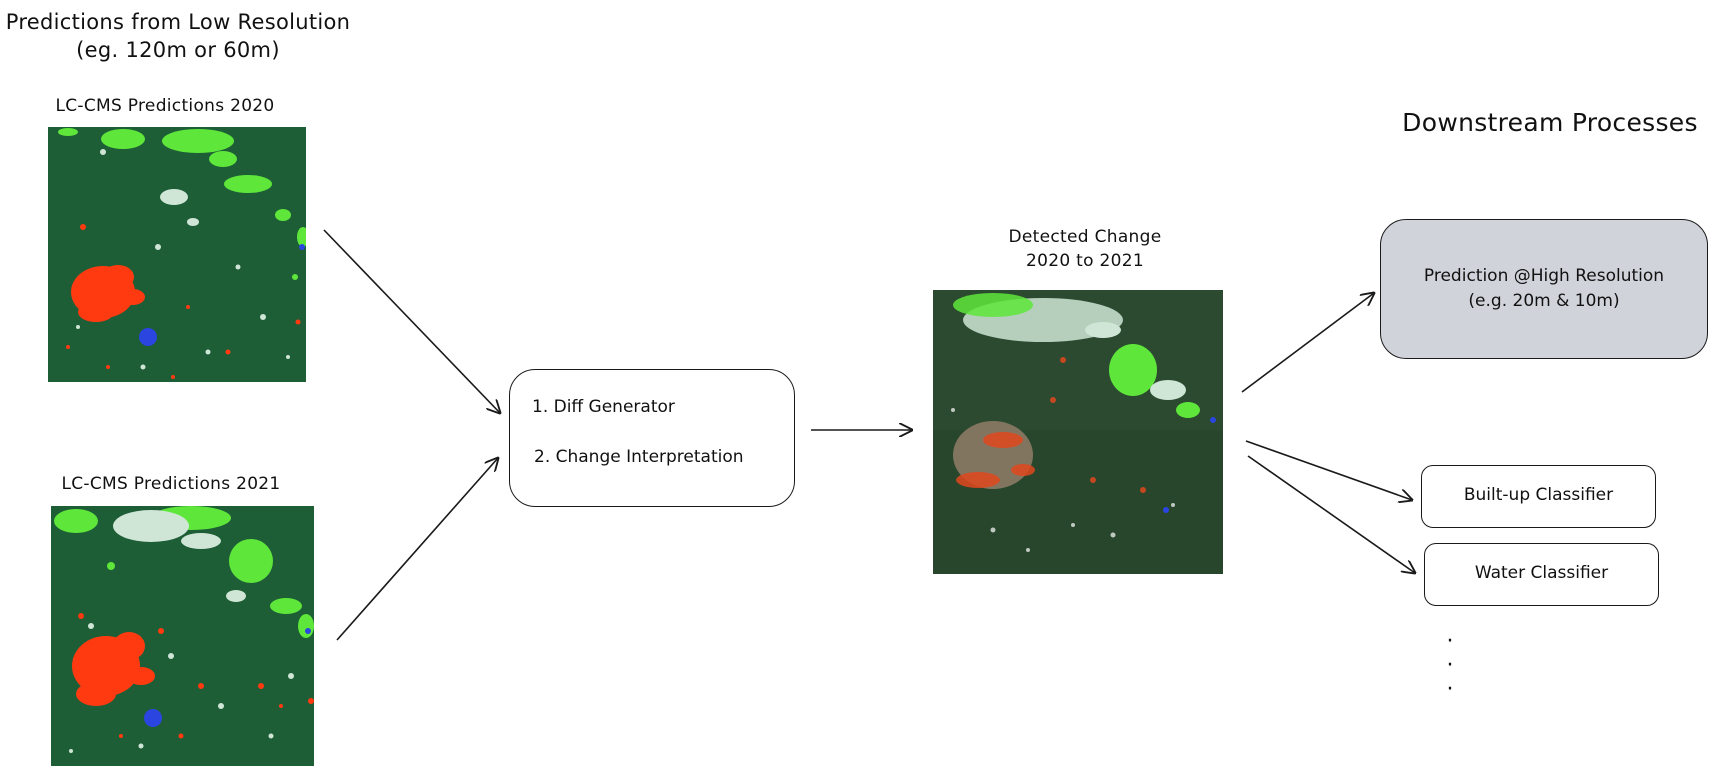 This screenshot has width=1717, height=776. I want to click on change-map-label-line2: 2020 to 2021, so click(1084, 261).